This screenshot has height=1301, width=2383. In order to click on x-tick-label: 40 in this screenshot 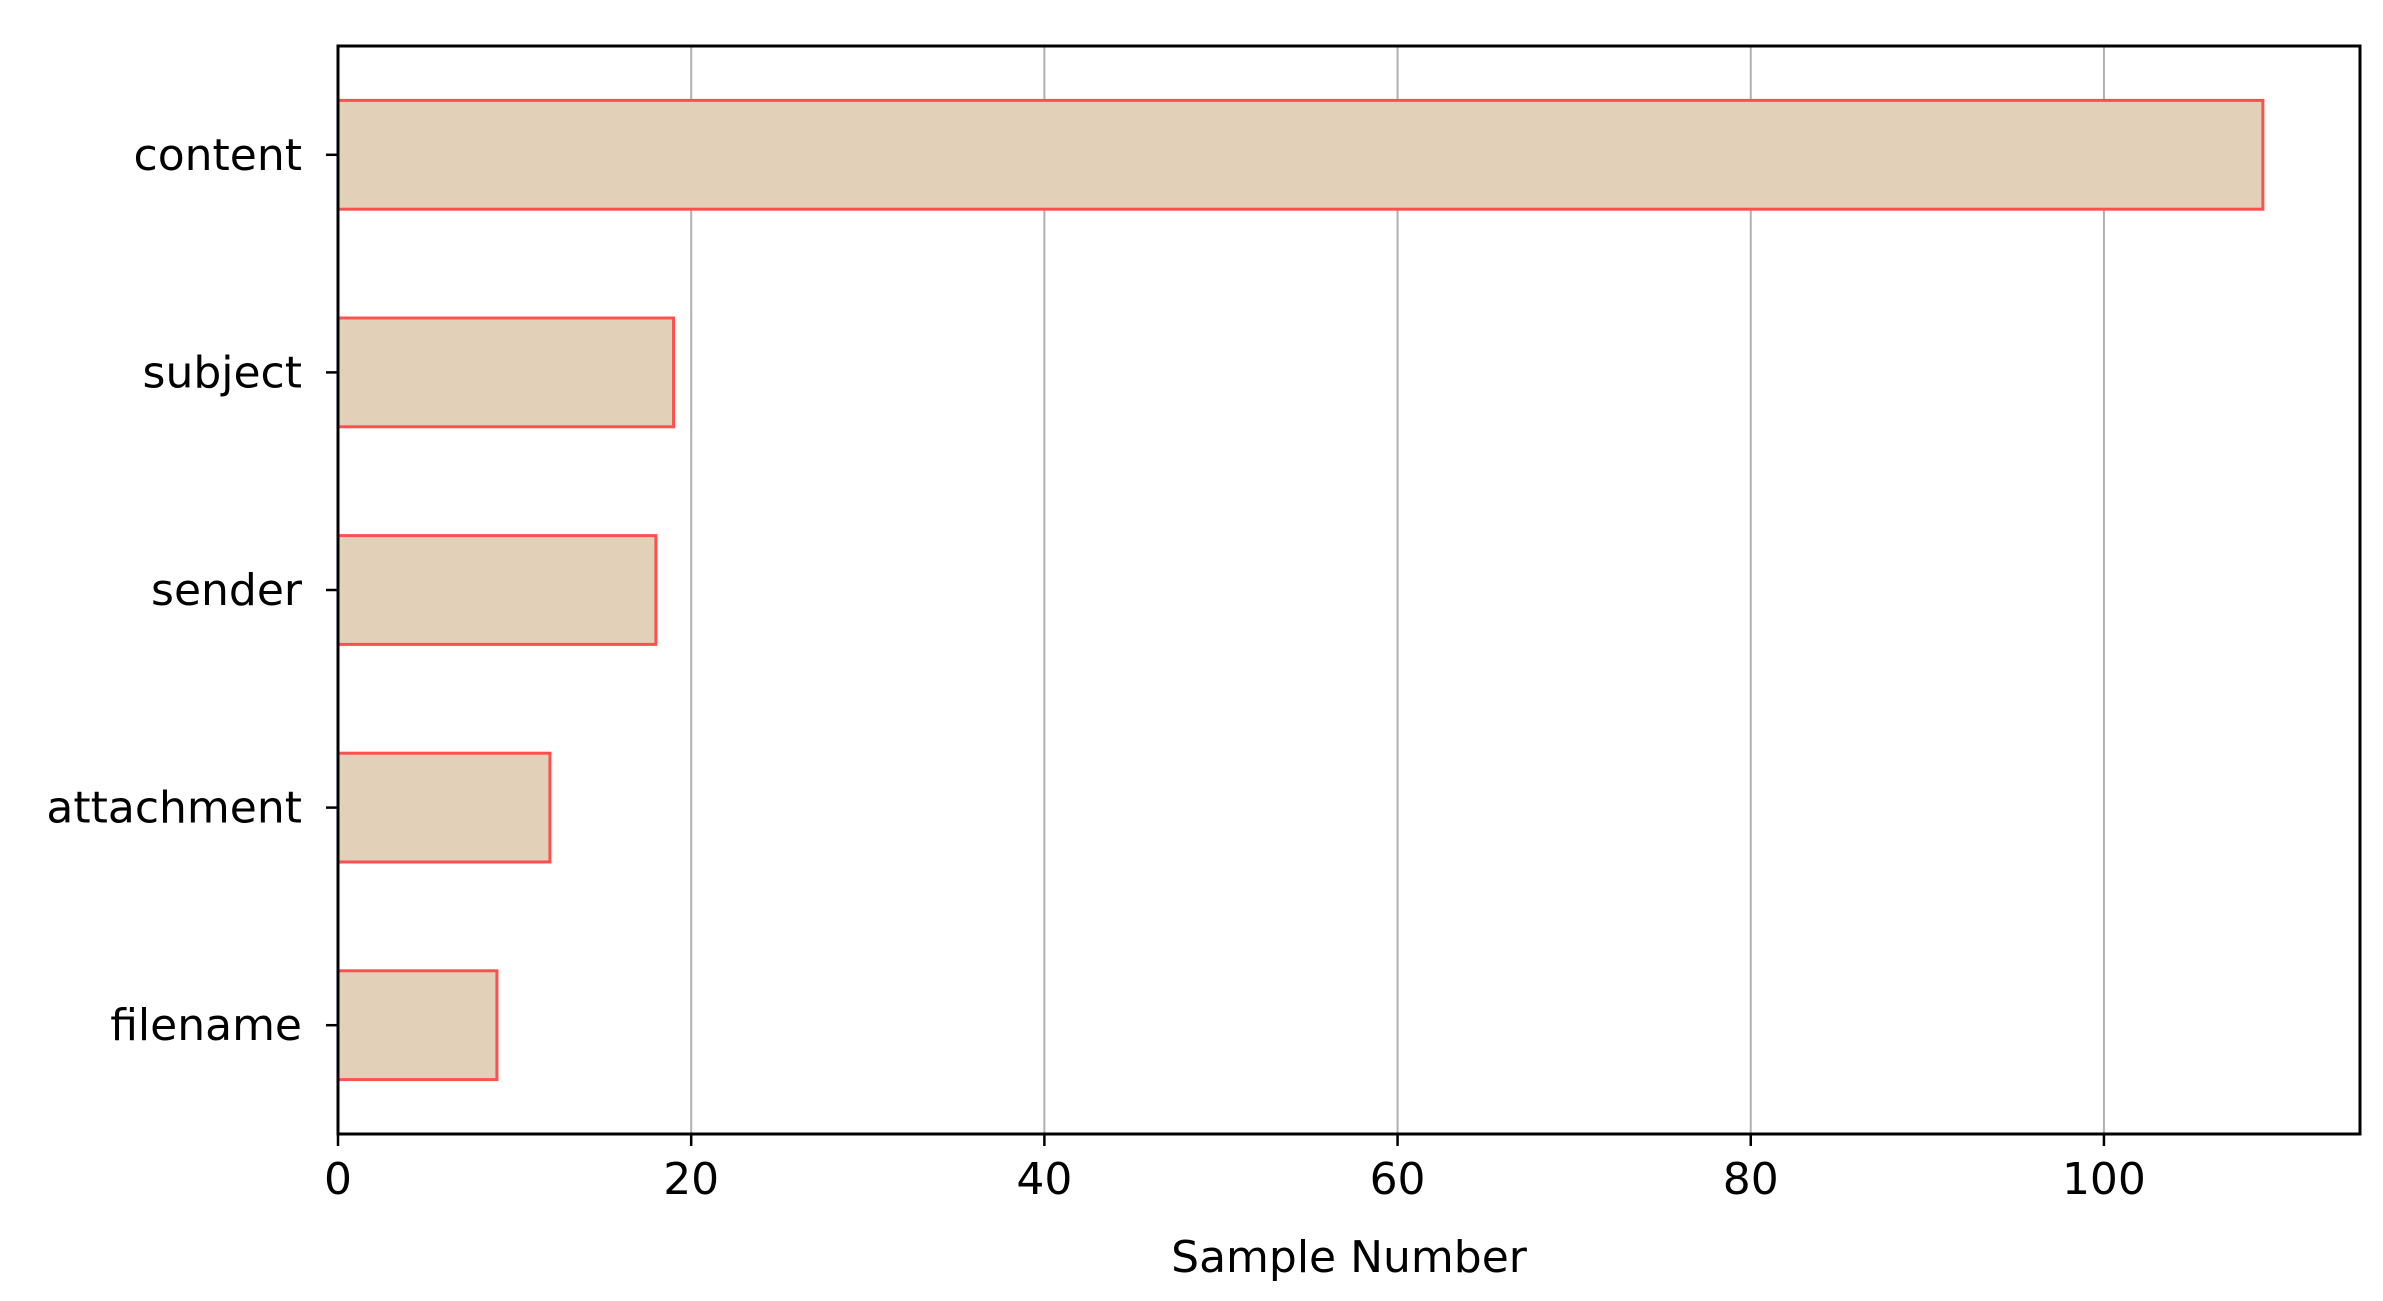, I will do `click(1044, 1179)`.